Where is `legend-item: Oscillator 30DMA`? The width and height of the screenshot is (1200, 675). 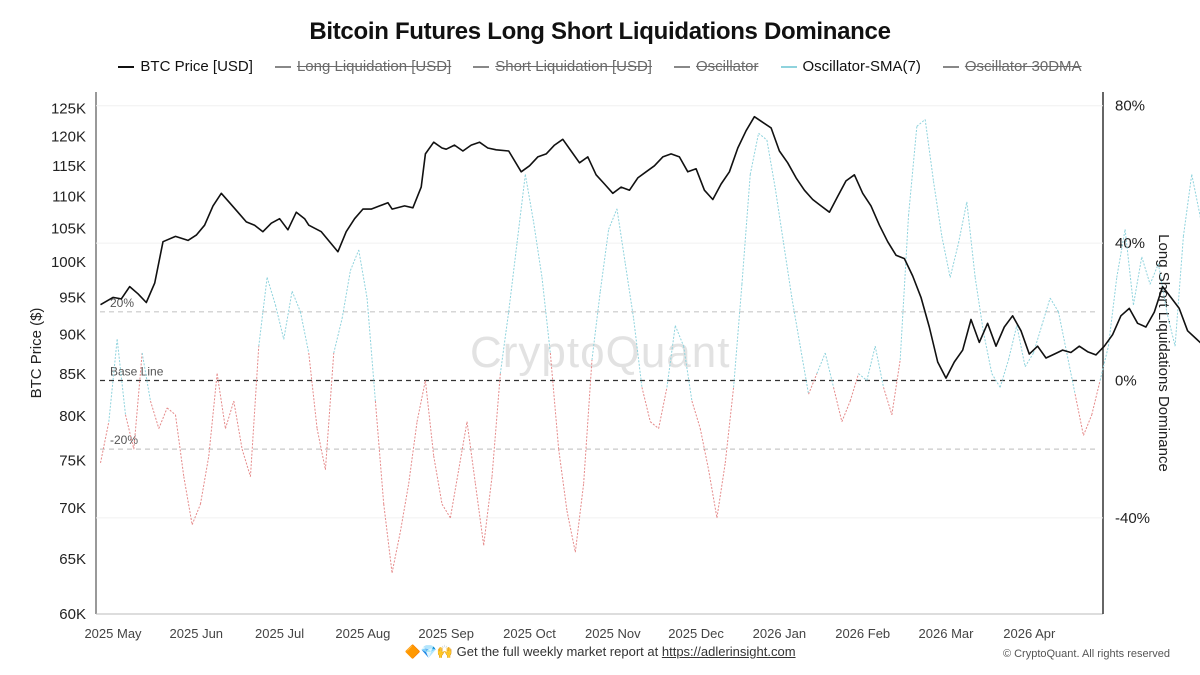 legend-item: Oscillator 30DMA is located at coordinates (1012, 66).